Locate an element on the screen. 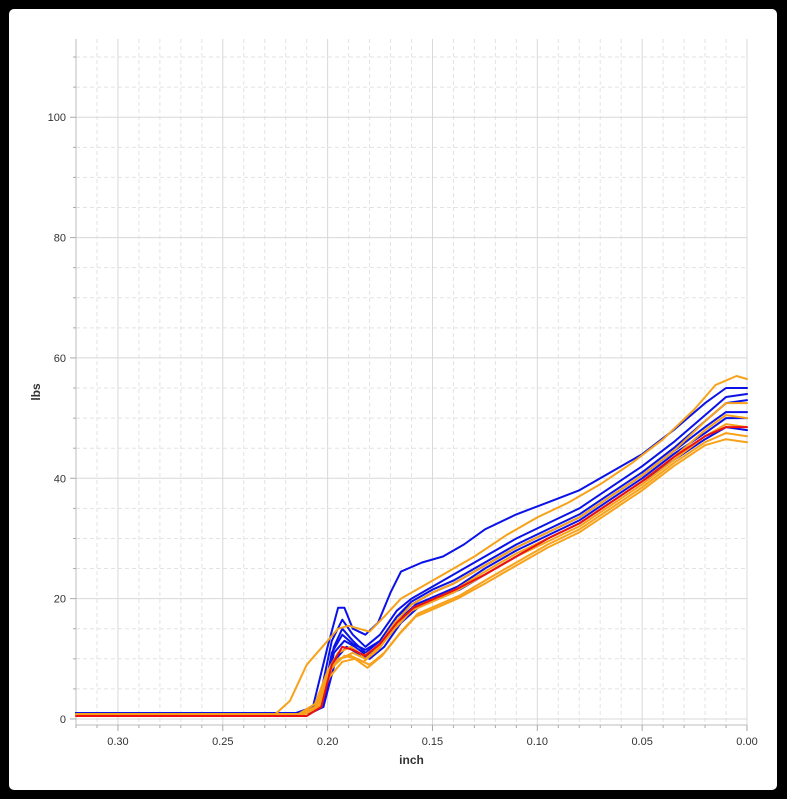 The image size is (787, 799). y-tick-label: 100 is located at coordinates (57, 118).